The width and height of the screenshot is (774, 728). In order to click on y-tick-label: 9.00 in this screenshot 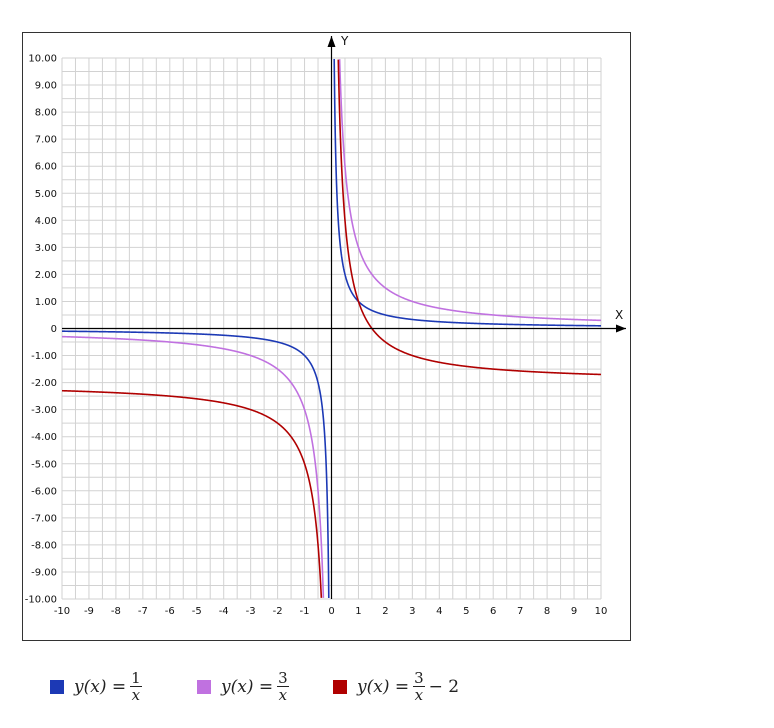, I will do `click(46, 86)`.